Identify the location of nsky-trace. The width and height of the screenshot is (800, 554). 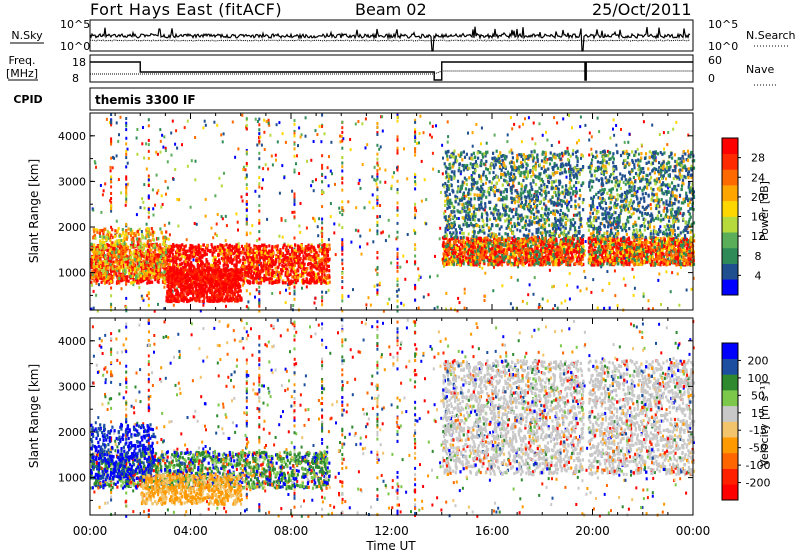
(390, 39).